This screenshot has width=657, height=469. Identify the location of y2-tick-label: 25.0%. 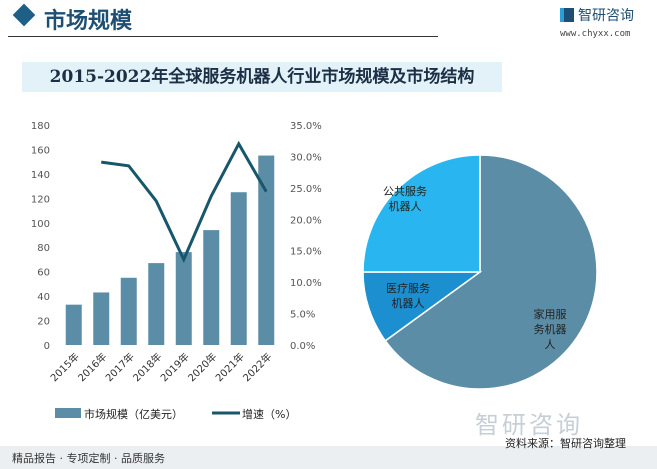
(306, 189).